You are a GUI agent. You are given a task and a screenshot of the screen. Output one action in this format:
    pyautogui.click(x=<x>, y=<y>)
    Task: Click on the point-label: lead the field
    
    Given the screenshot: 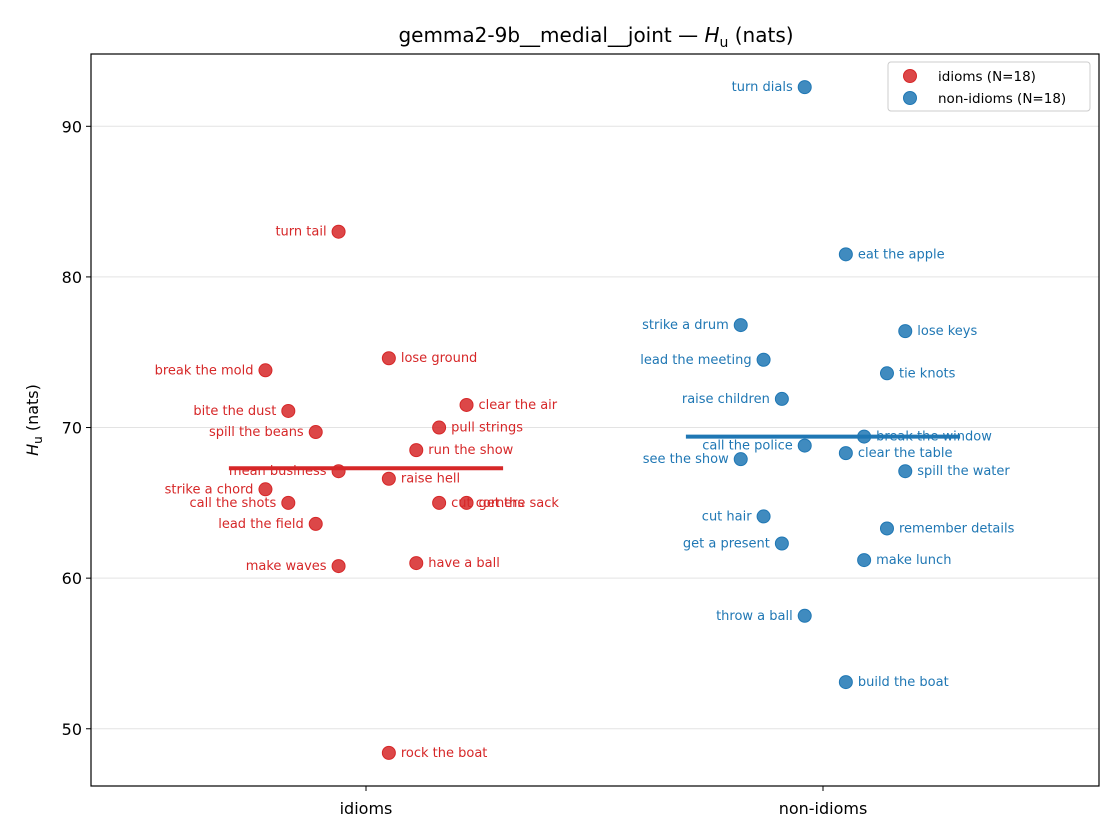 What is the action you would take?
    pyautogui.click(x=260, y=524)
    